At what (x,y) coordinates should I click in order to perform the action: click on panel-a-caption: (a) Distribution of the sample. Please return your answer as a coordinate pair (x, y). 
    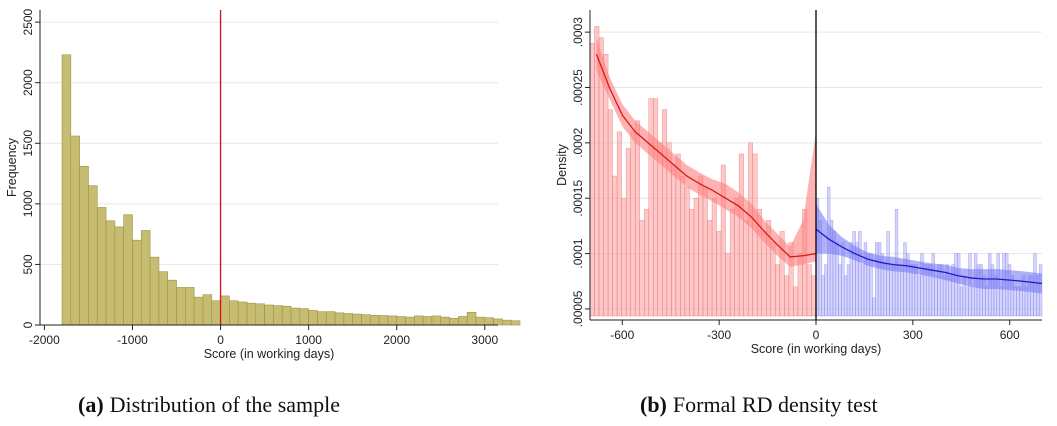
    Looking at the image, I should click on (209, 405).